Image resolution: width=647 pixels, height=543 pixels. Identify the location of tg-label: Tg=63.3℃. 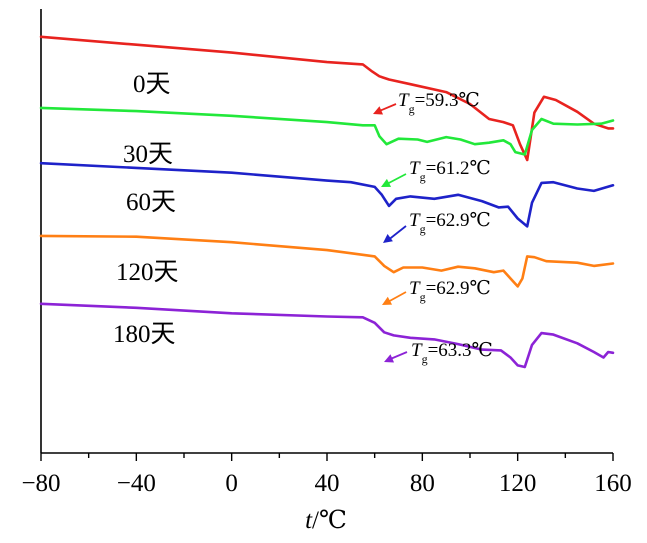
(452, 353).